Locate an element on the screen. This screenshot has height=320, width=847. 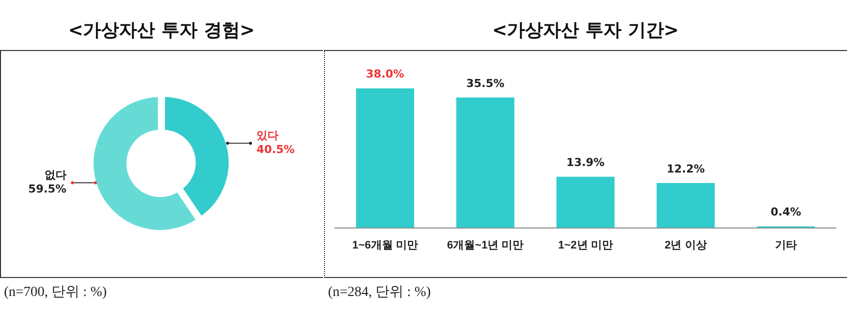
slice-label: 있다 is located at coordinates (267, 135).